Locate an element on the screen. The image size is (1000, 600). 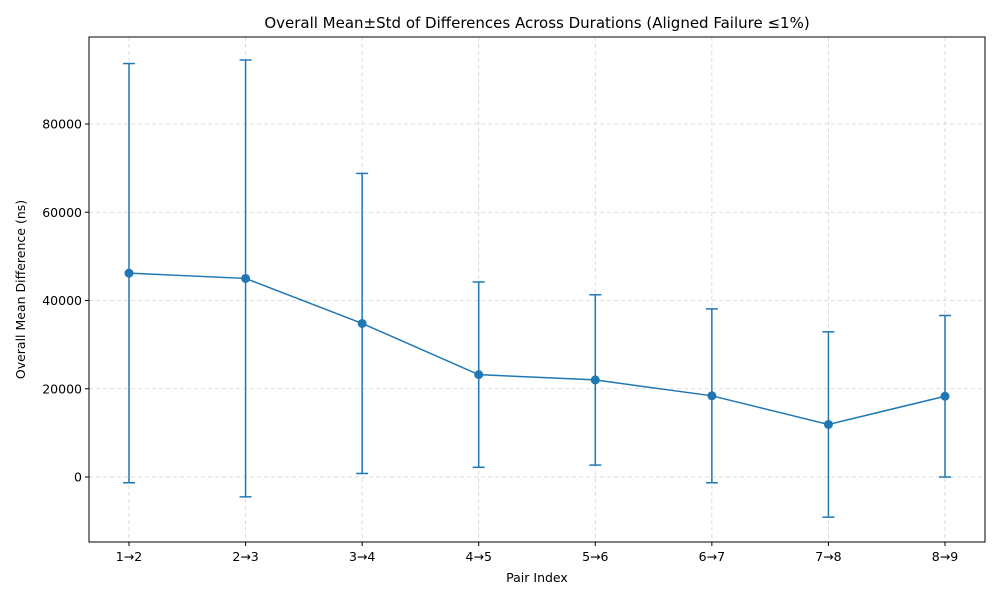
x-tick-label: 2→3 is located at coordinates (245, 556).